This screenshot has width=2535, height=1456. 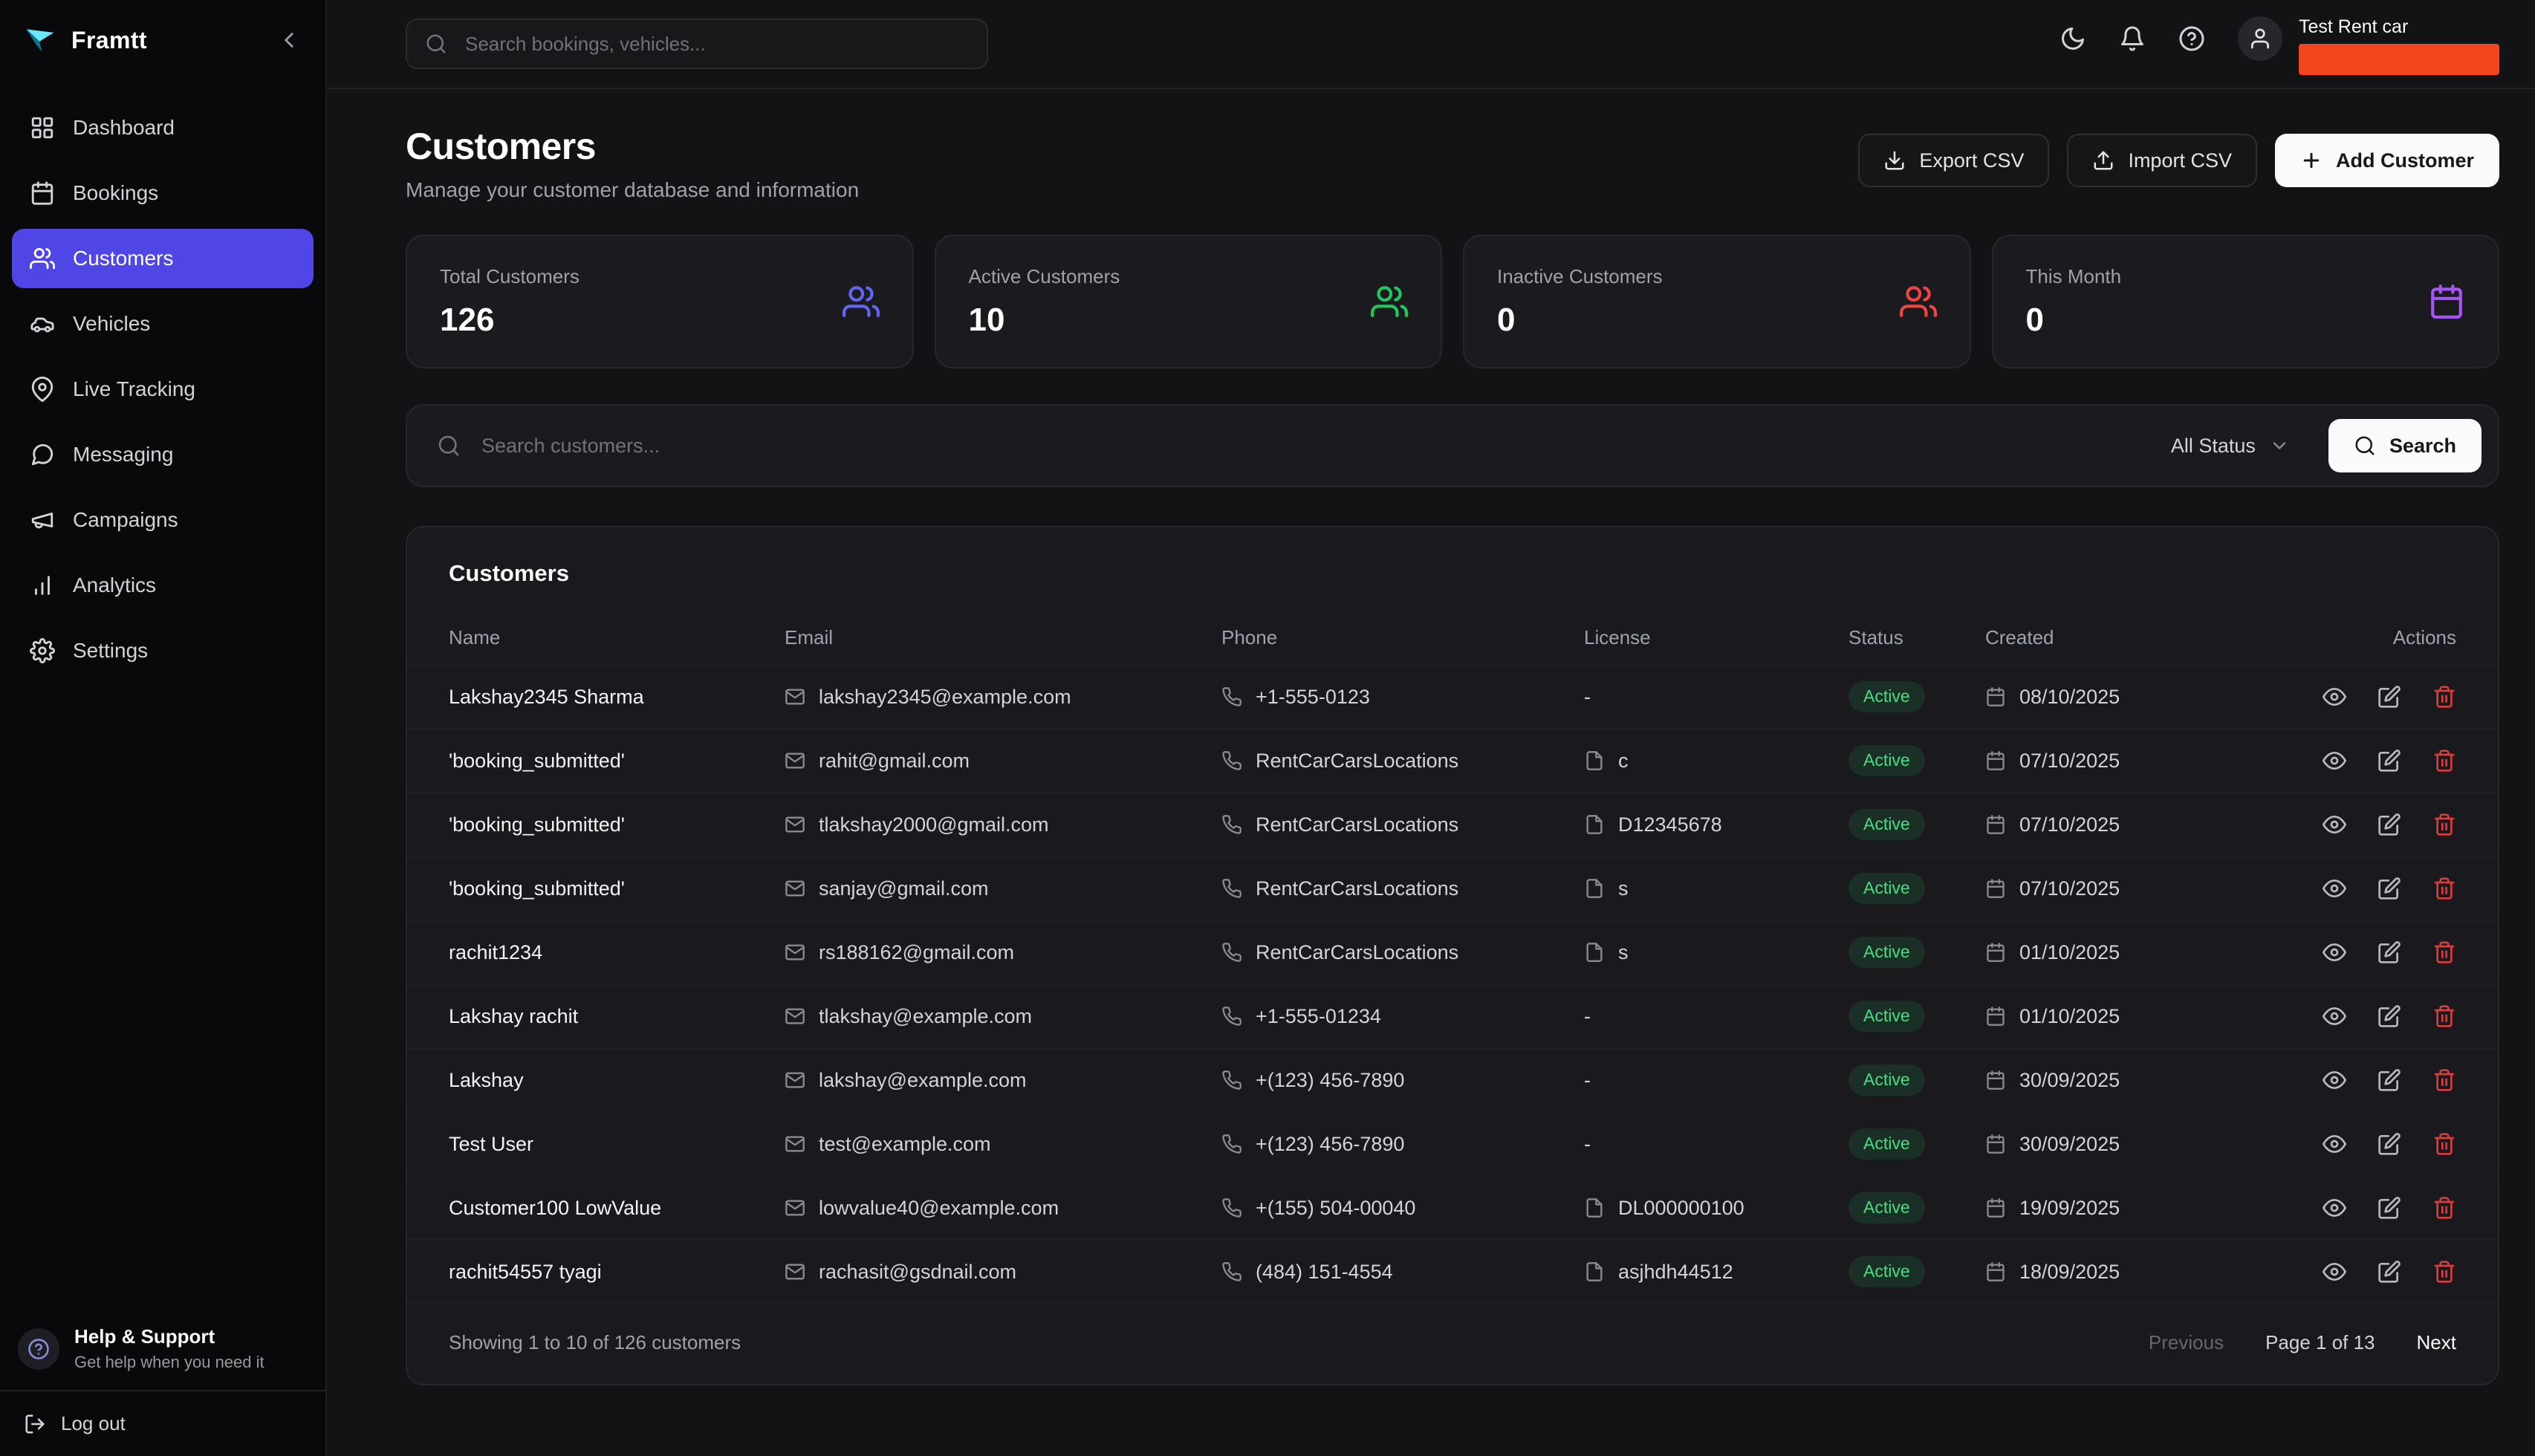 What do you see at coordinates (475, 637) in the screenshot?
I see `column-header-name: Name` at bounding box center [475, 637].